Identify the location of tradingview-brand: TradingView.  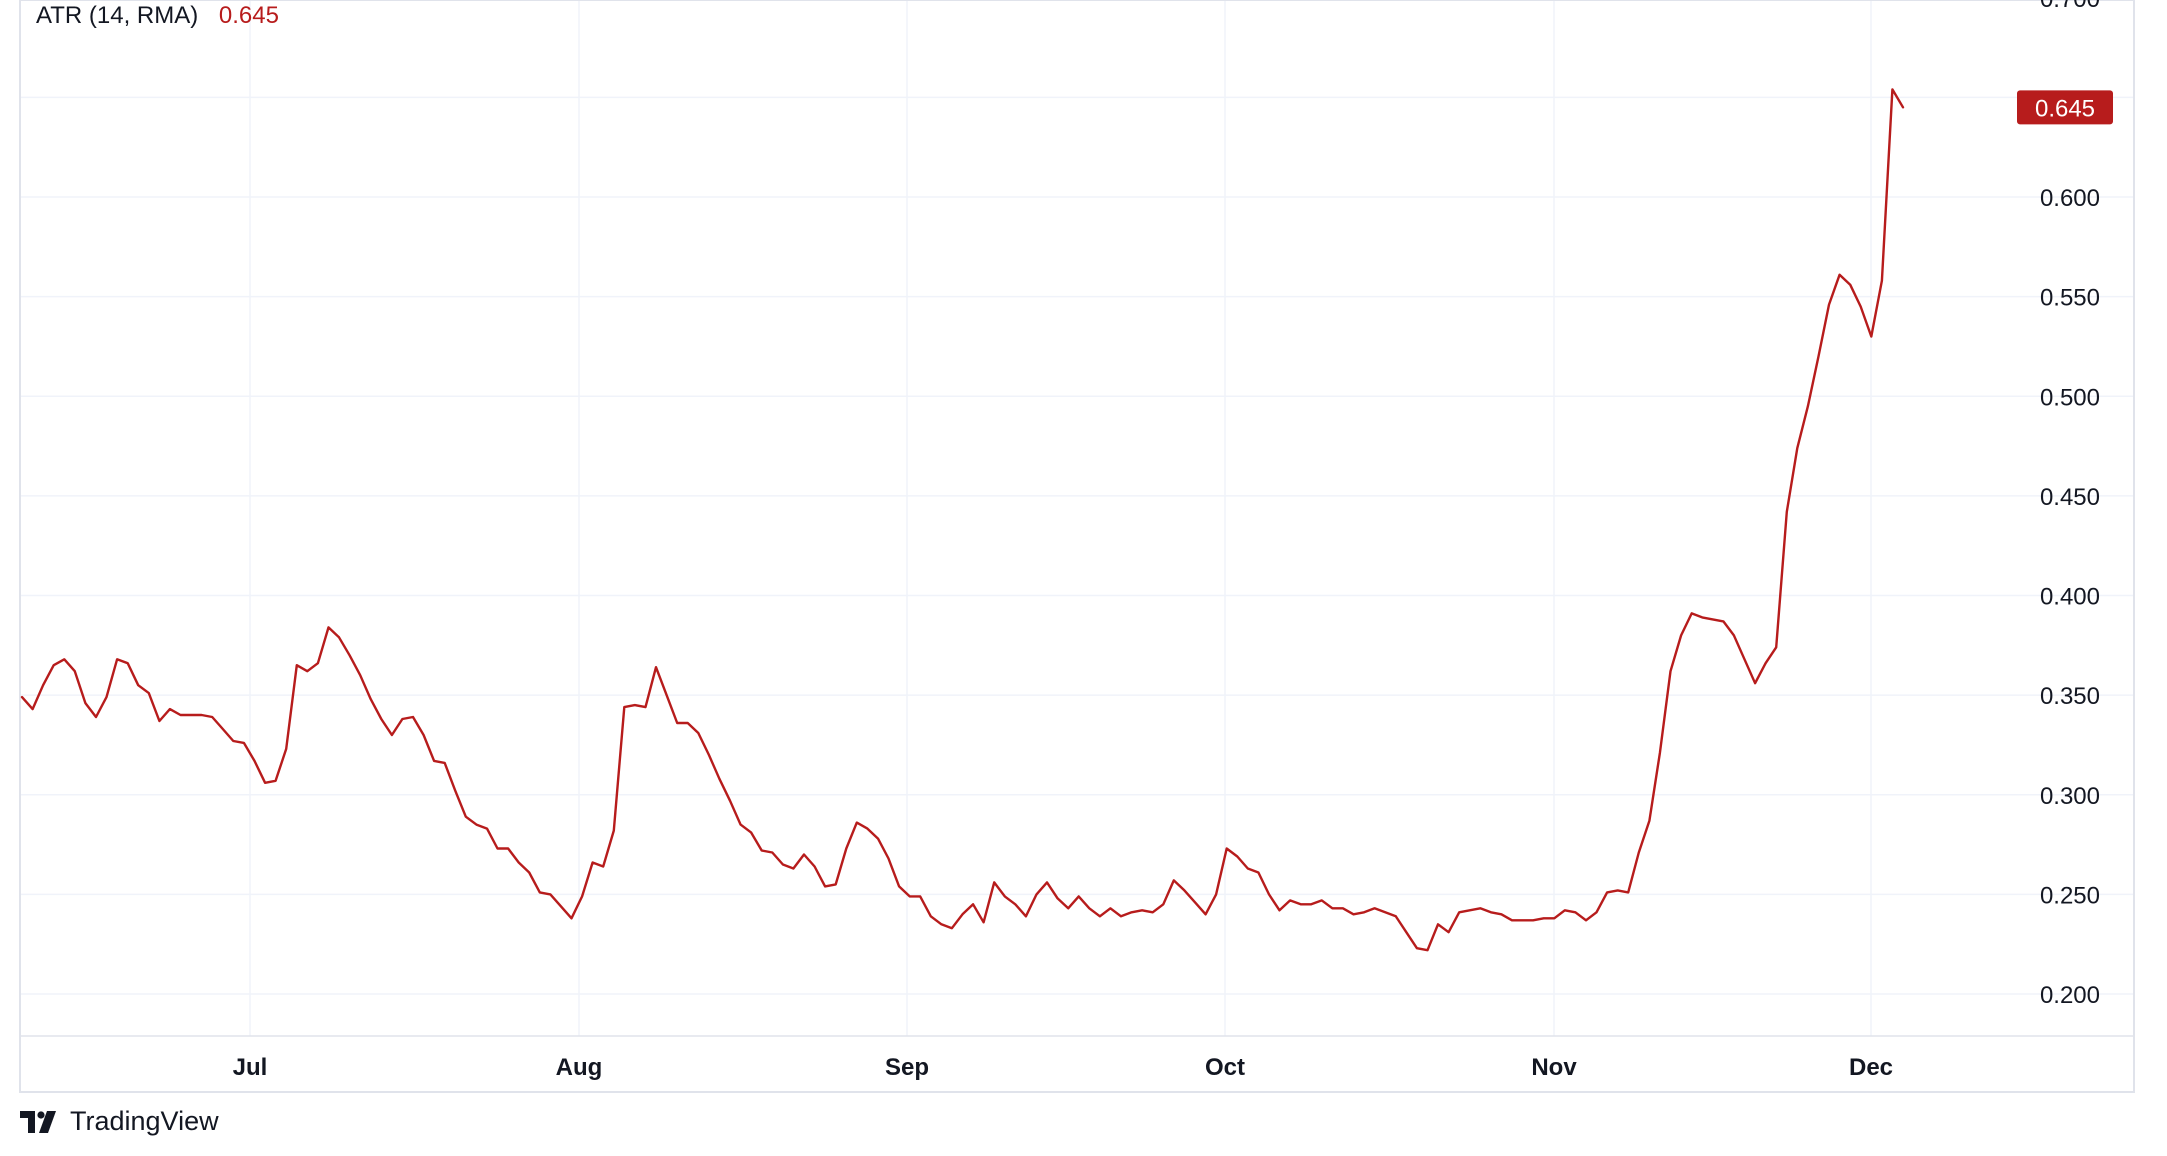
(119, 1121).